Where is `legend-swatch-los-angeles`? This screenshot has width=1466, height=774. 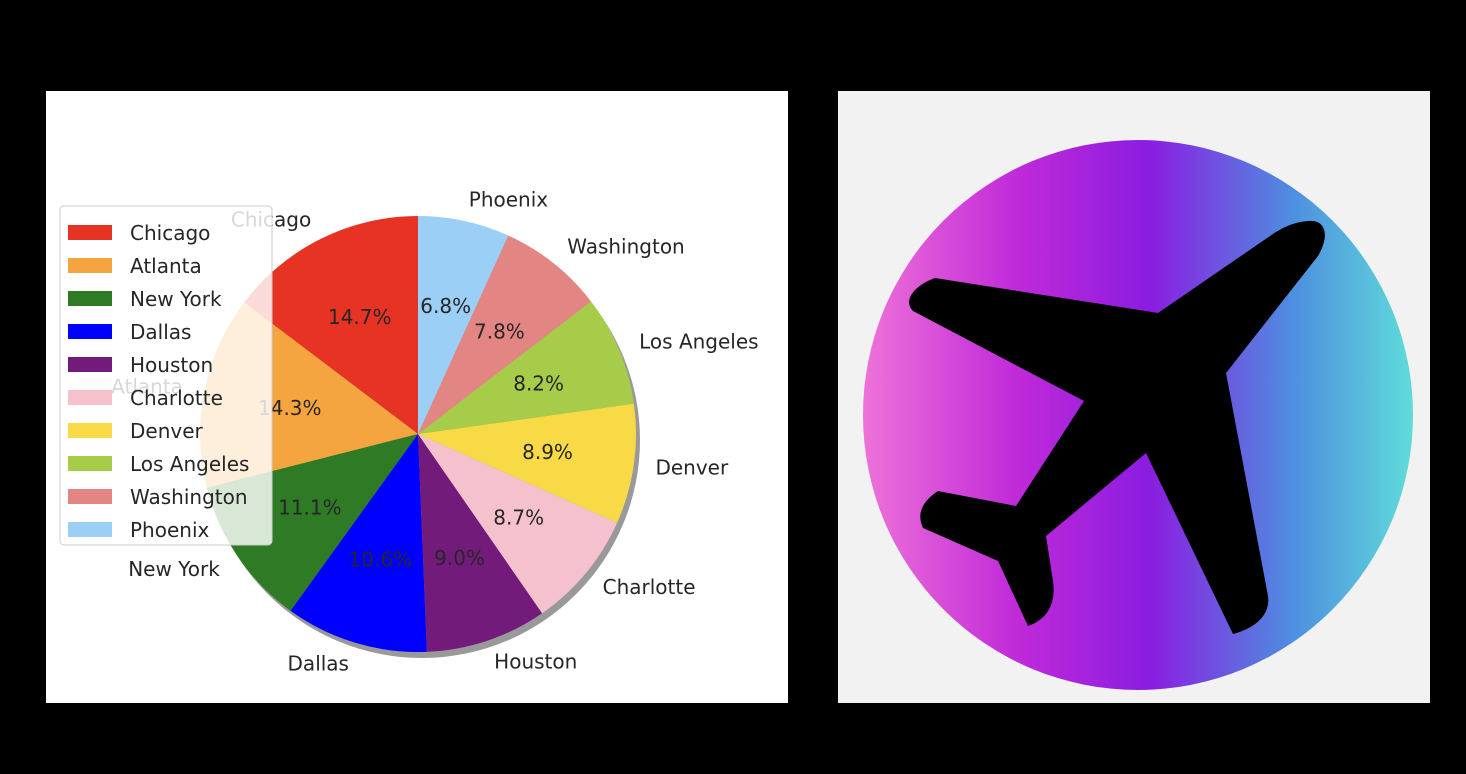
legend-swatch-los-angeles is located at coordinates (90, 463).